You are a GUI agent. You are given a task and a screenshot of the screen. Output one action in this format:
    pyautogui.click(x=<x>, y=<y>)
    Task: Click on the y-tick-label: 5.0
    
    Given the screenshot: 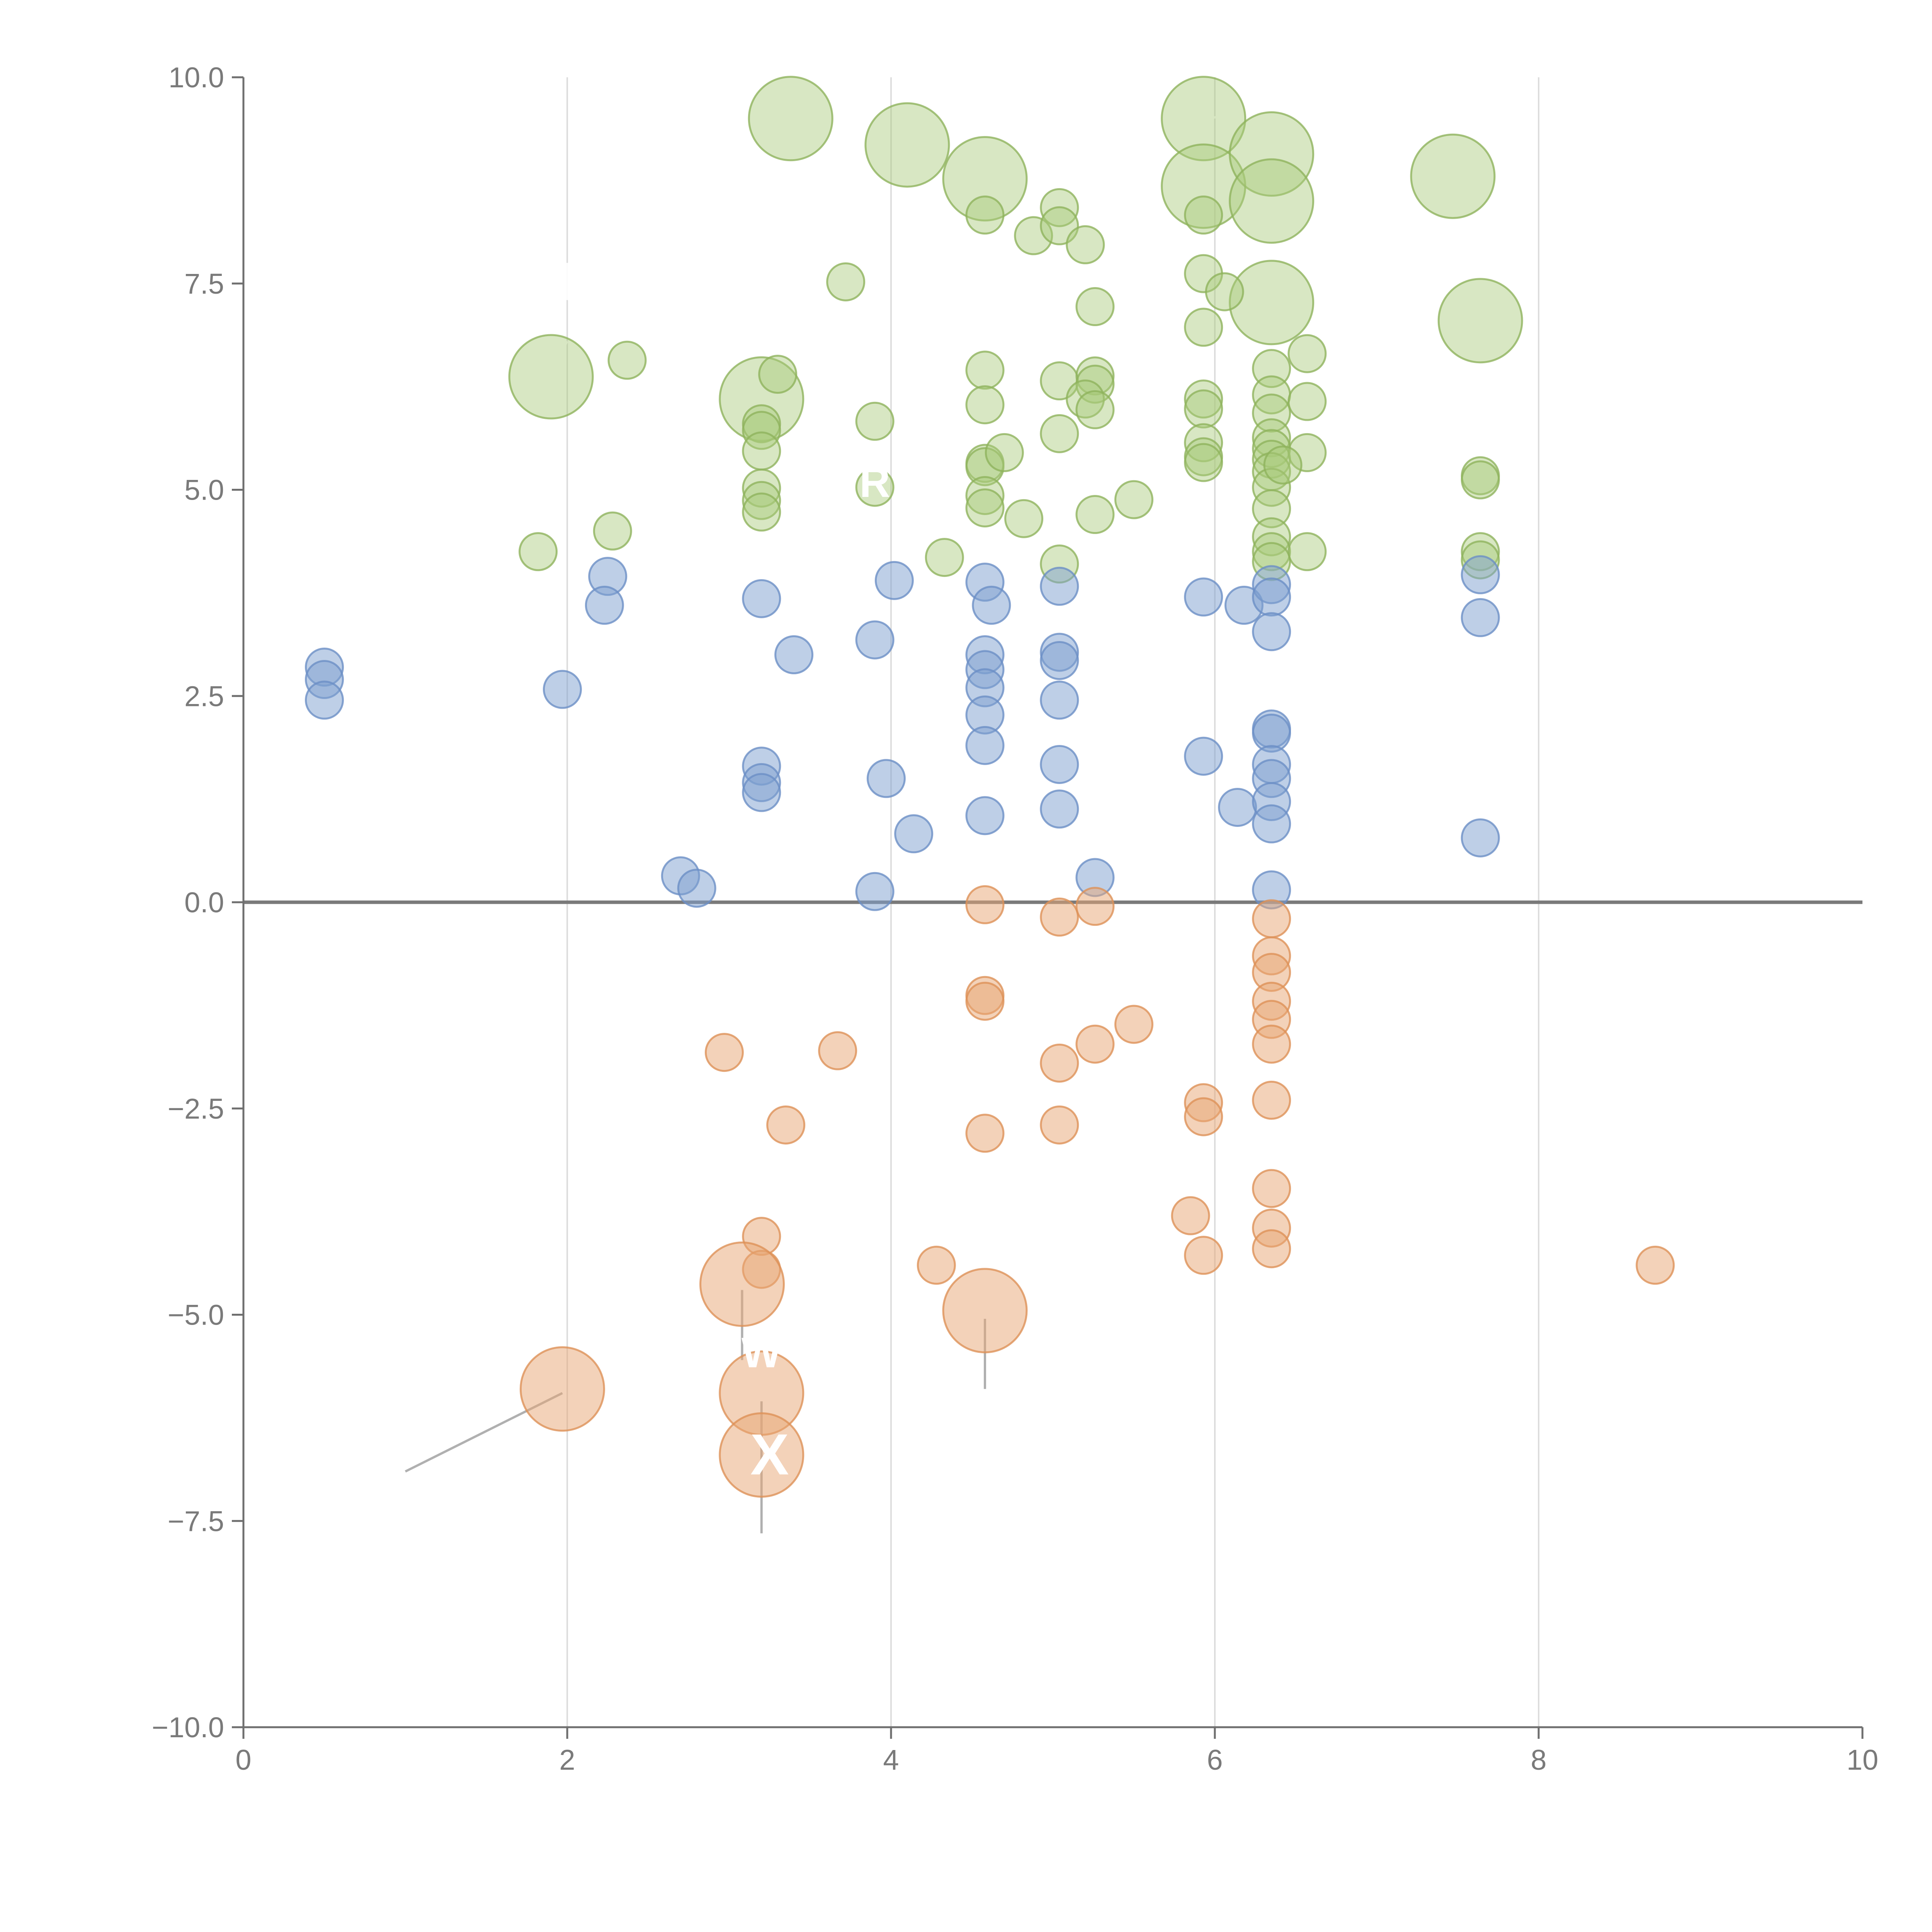 What is the action you would take?
    pyautogui.click(x=204, y=490)
    